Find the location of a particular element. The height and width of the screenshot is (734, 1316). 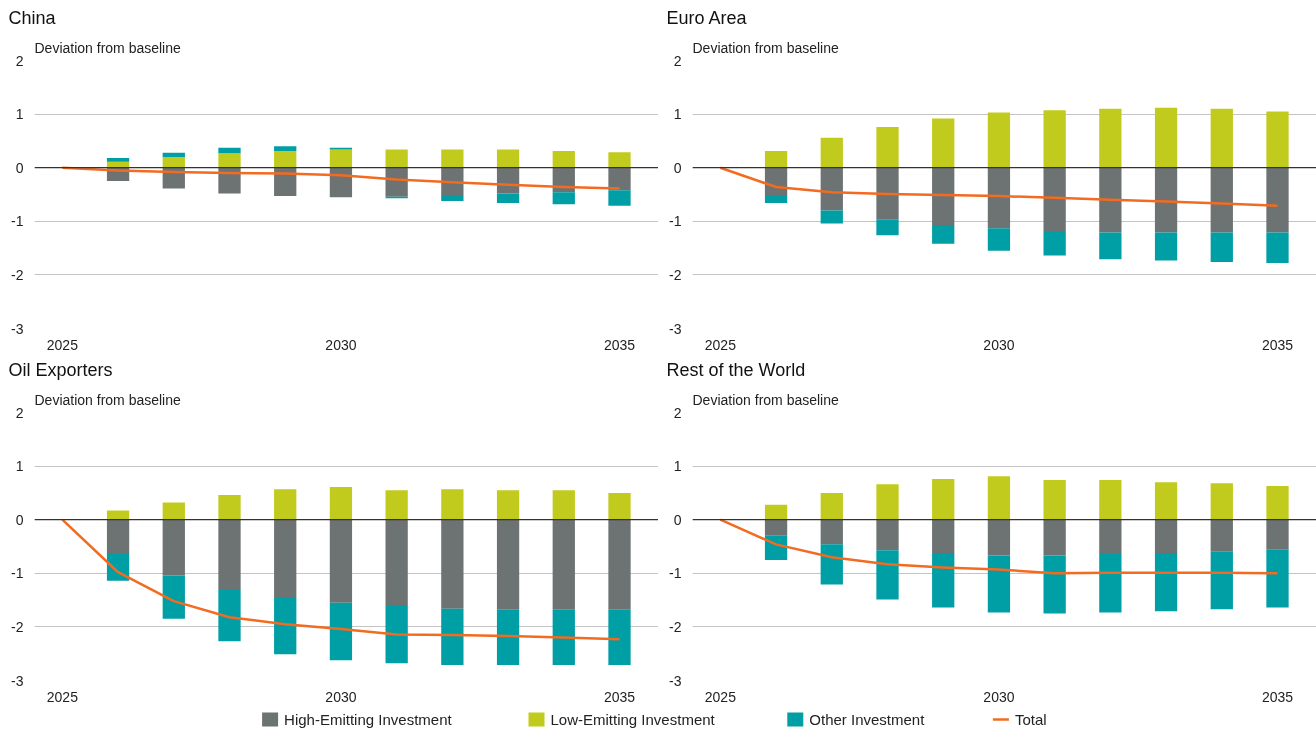

chart-title: China is located at coordinates (32, 17).